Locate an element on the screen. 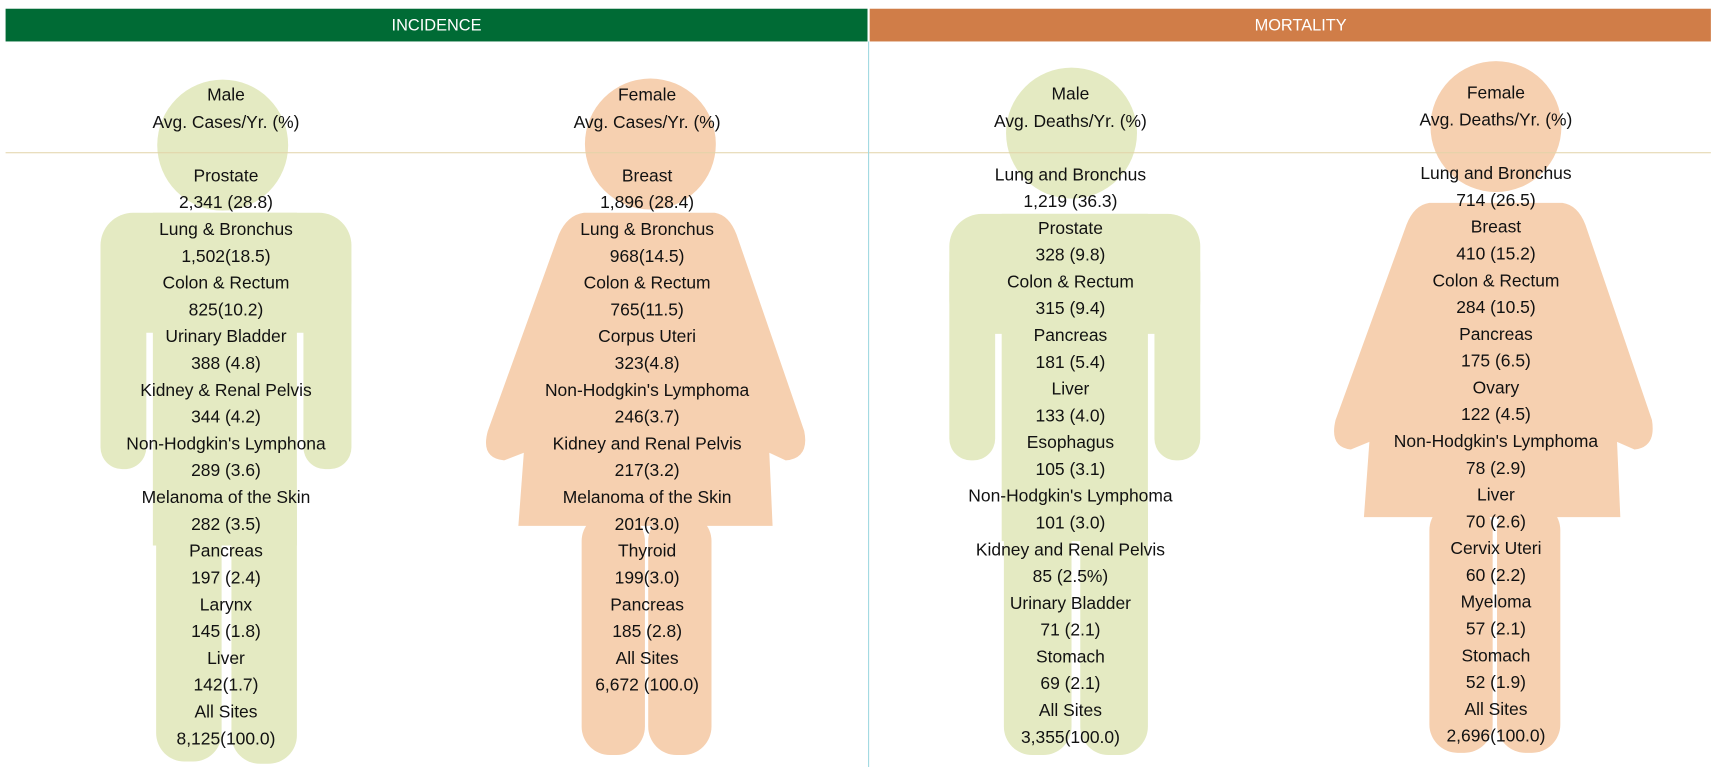 This screenshot has width=1711, height=767. site-value: 246(3.7) is located at coordinates (647, 417).